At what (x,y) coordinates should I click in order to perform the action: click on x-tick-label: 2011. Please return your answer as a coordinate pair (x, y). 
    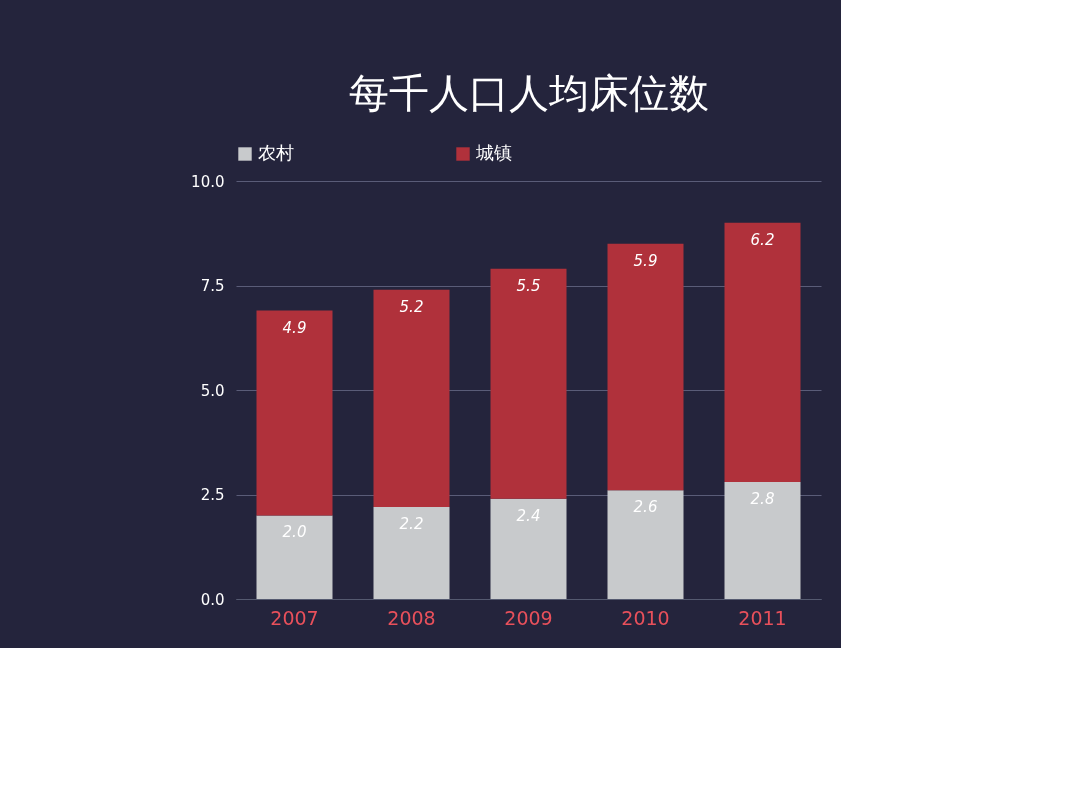
    Looking at the image, I should click on (762, 617).